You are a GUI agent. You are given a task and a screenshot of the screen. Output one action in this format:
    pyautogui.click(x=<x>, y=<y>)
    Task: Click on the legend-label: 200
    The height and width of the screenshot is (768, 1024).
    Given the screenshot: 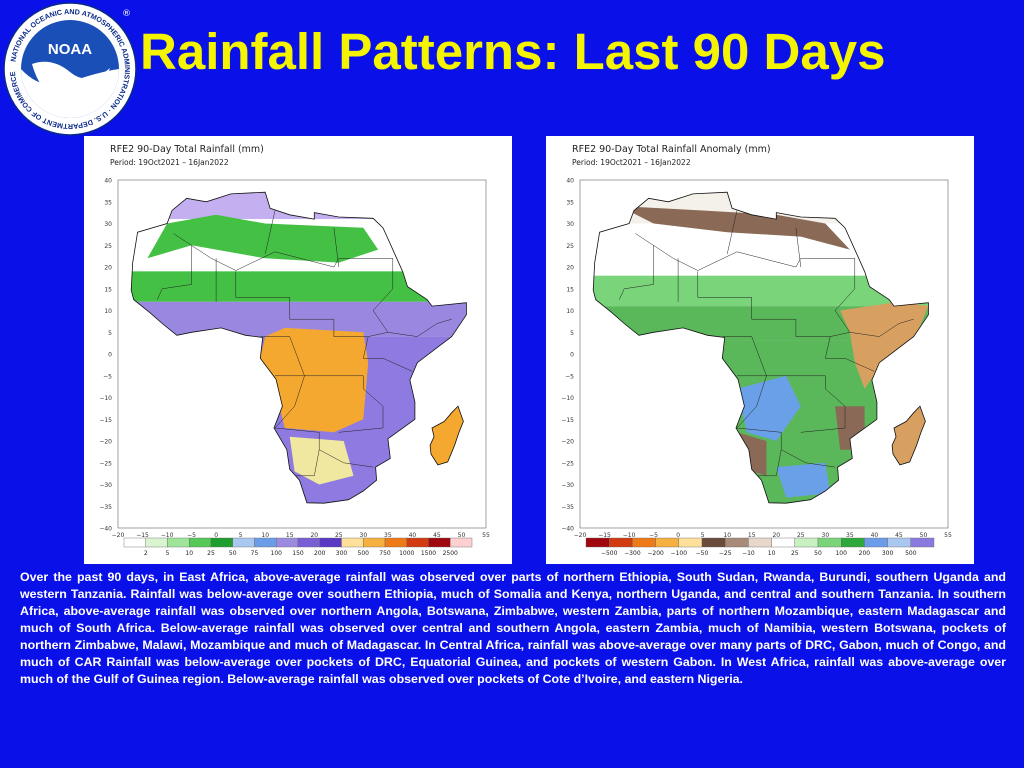 What is the action you would take?
    pyautogui.click(x=320, y=553)
    